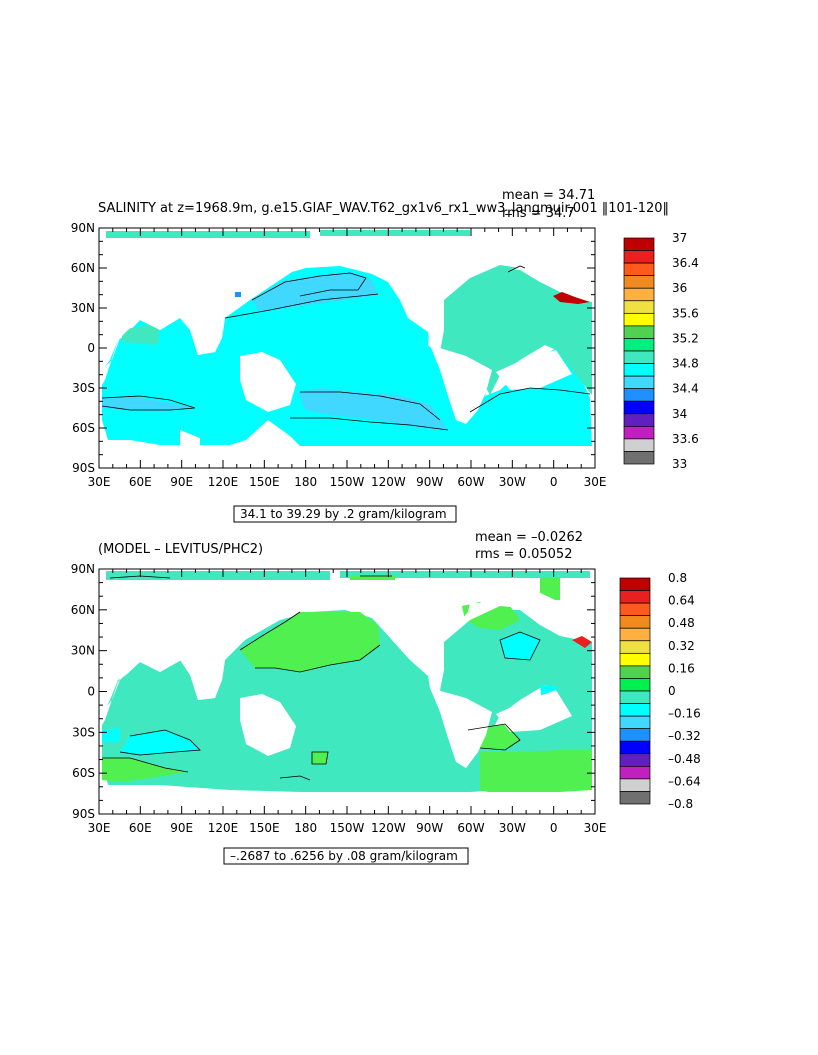  What do you see at coordinates (523, 554) in the screenshot?
I see `panel2-rms: rms = 0.05052` at bounding box center [523, 554].